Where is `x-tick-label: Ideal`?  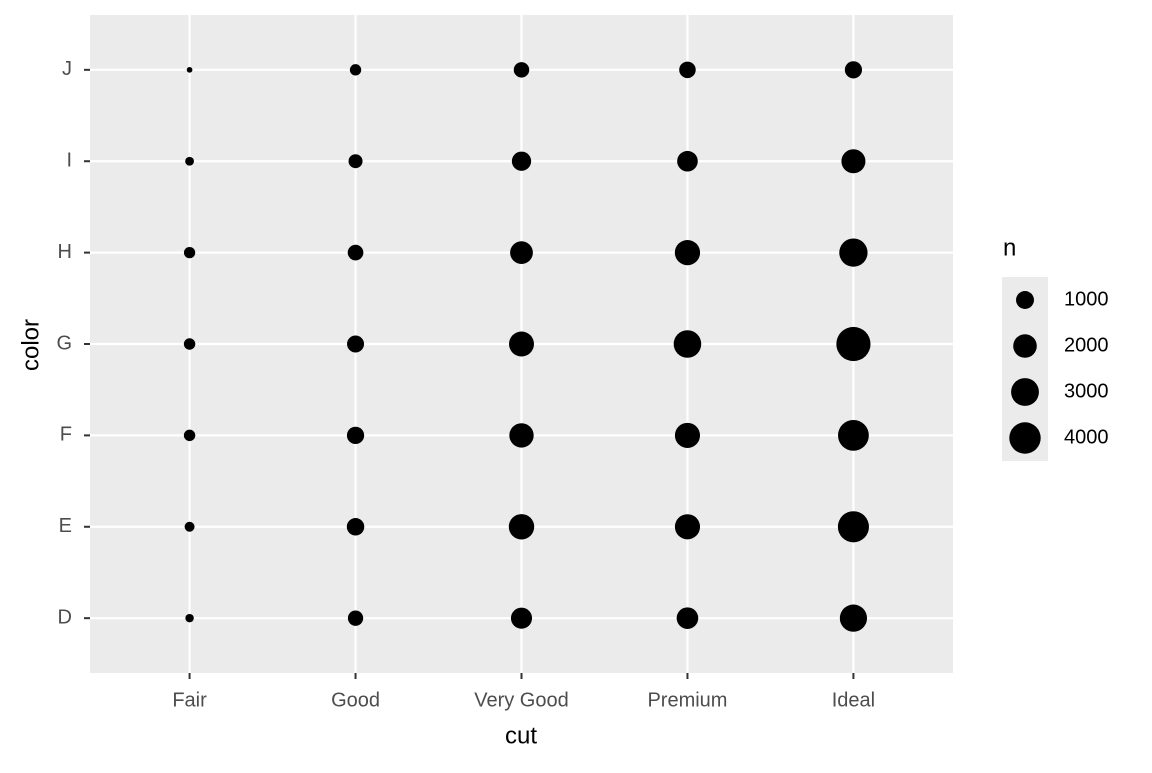
x-tick-label: Ideal is located at coordinates (853, 700).